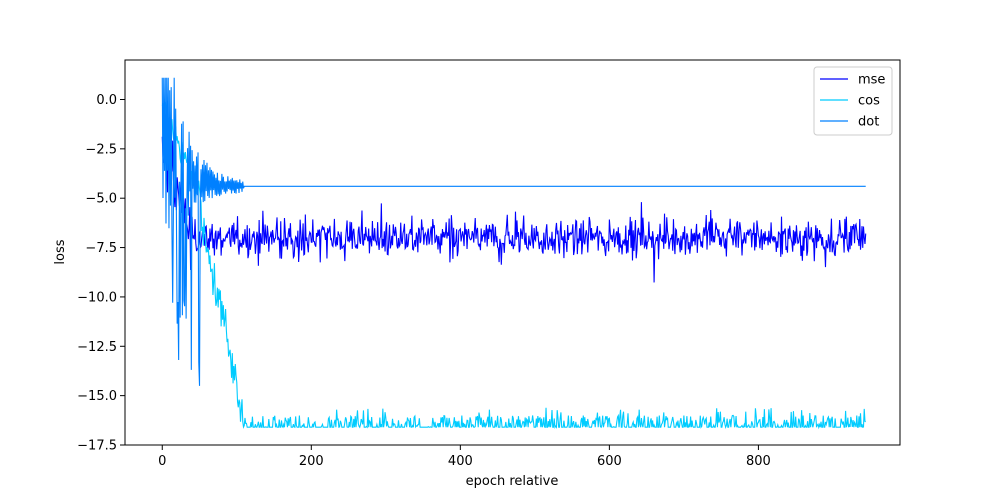 This screenshot has height=500, width=1000. I want to click on y-tick-label: −2.5, so click(101, 149).